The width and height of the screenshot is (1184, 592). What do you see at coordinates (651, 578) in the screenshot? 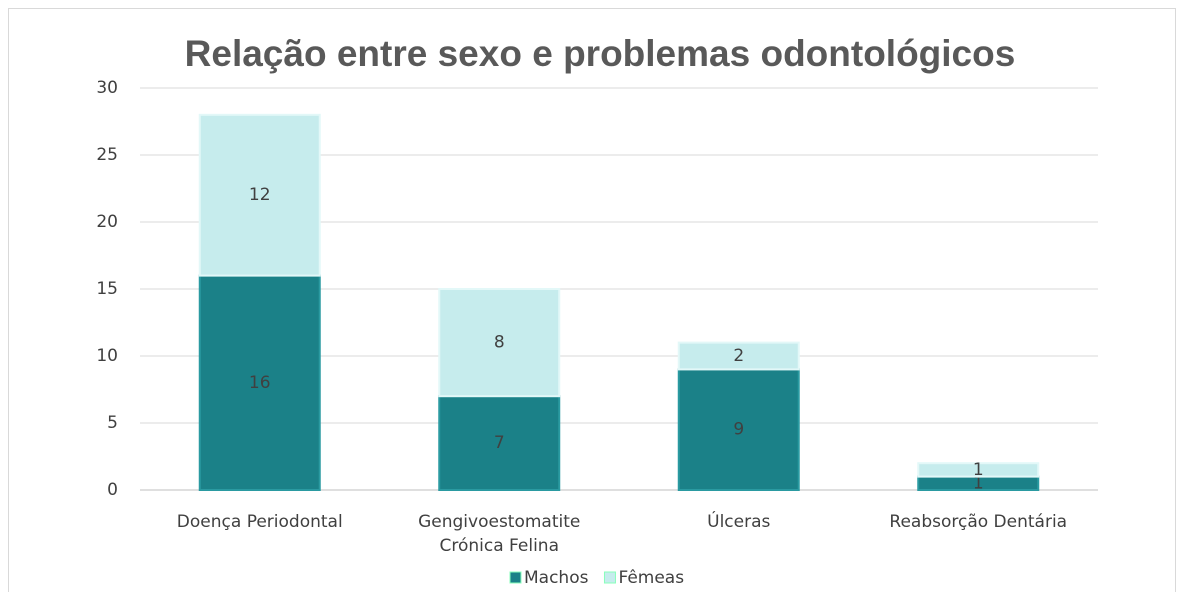
I see `legend-label: Fêmeas` at bounding box center [651, 578].